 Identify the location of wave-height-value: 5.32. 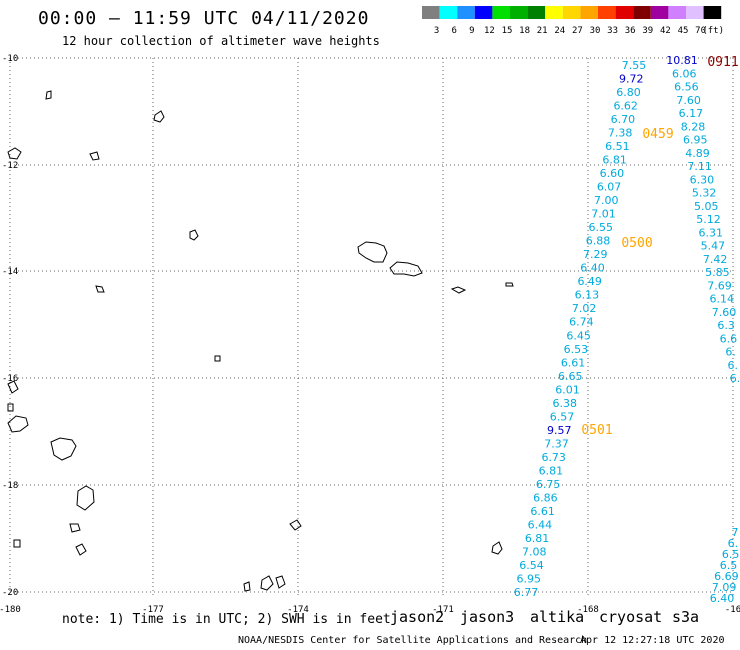
(704, 193).